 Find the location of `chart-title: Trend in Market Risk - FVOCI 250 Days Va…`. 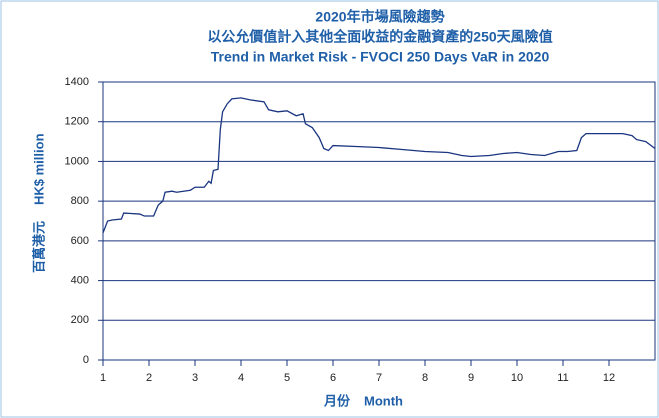

chart-title: Trend in Market Risk - FVOCI 250 Days Va… is located at coordinates (380, 57).